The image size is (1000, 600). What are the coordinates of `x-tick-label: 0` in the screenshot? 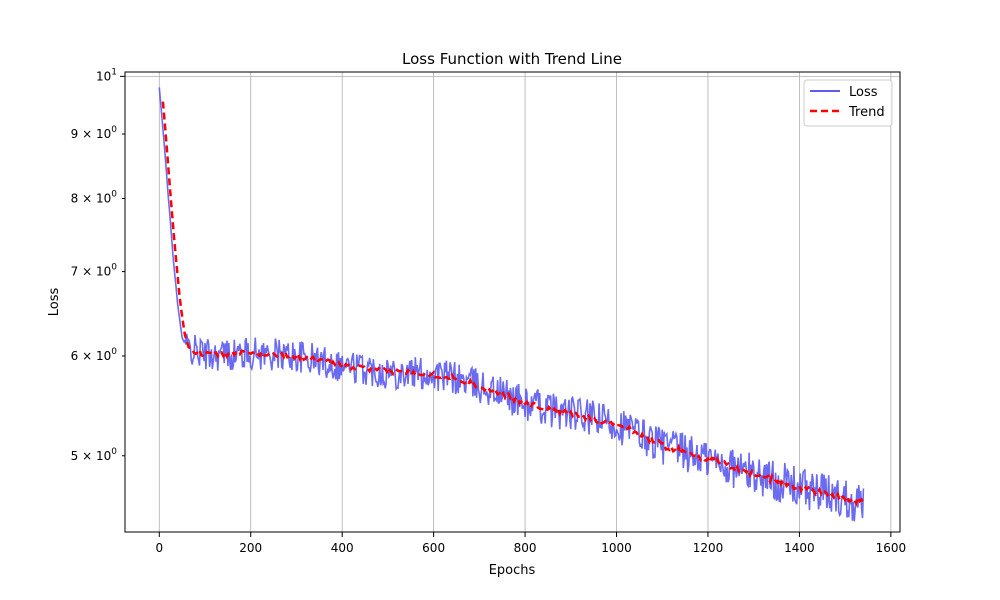 It's located at (159, 548).